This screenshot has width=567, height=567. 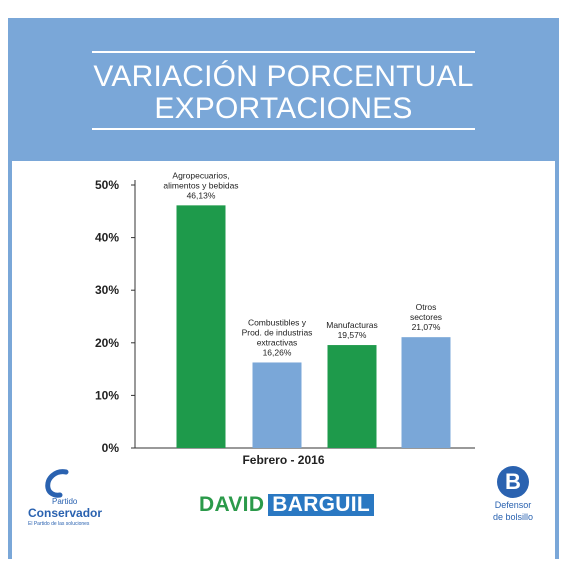 I want to click on category-label: Combustibles y, so click(x=277, y=322).